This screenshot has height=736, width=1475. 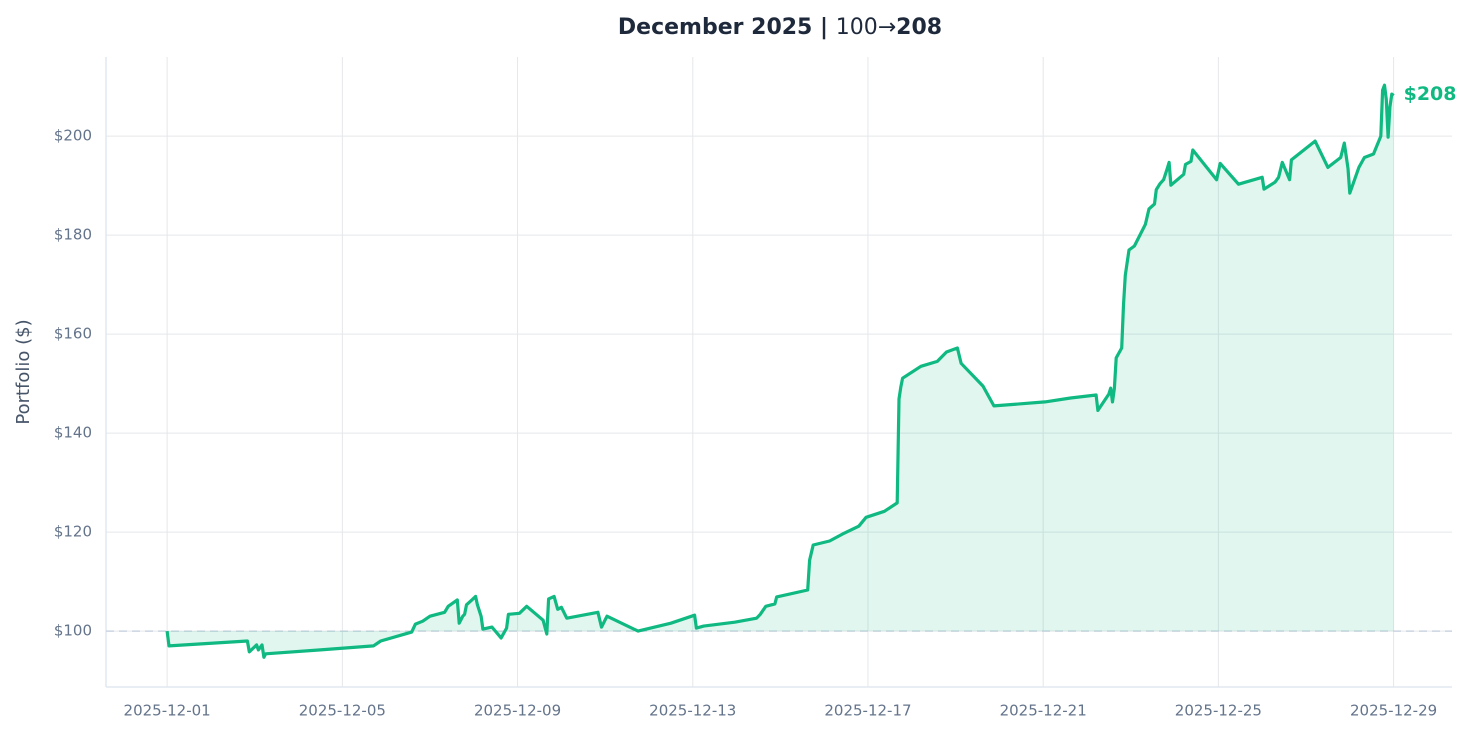 I want to click on x-tick-label: 2025-12-09, so click(x=517, y=711).